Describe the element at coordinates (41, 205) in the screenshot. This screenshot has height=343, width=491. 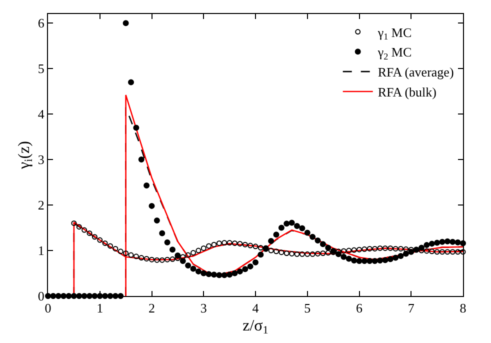
I see `y-tick-label: 2` at that location.